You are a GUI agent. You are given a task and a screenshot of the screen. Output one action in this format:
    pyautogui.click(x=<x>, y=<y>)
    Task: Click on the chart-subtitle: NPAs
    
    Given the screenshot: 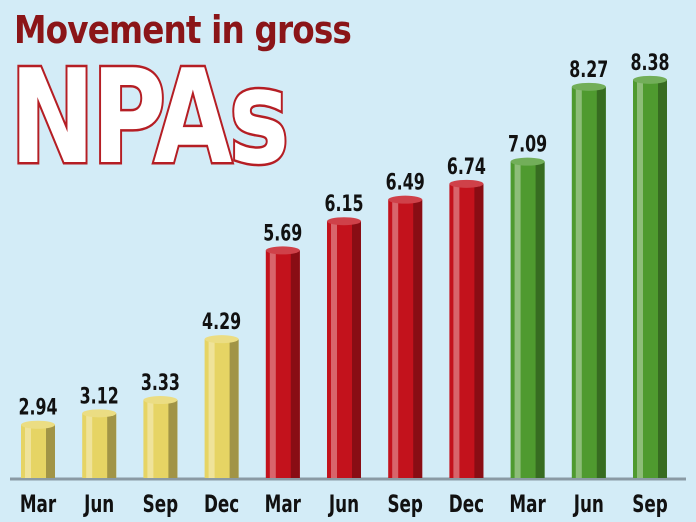 What is the action you would take?
    pyautogui.click(x=149, y=117)
    